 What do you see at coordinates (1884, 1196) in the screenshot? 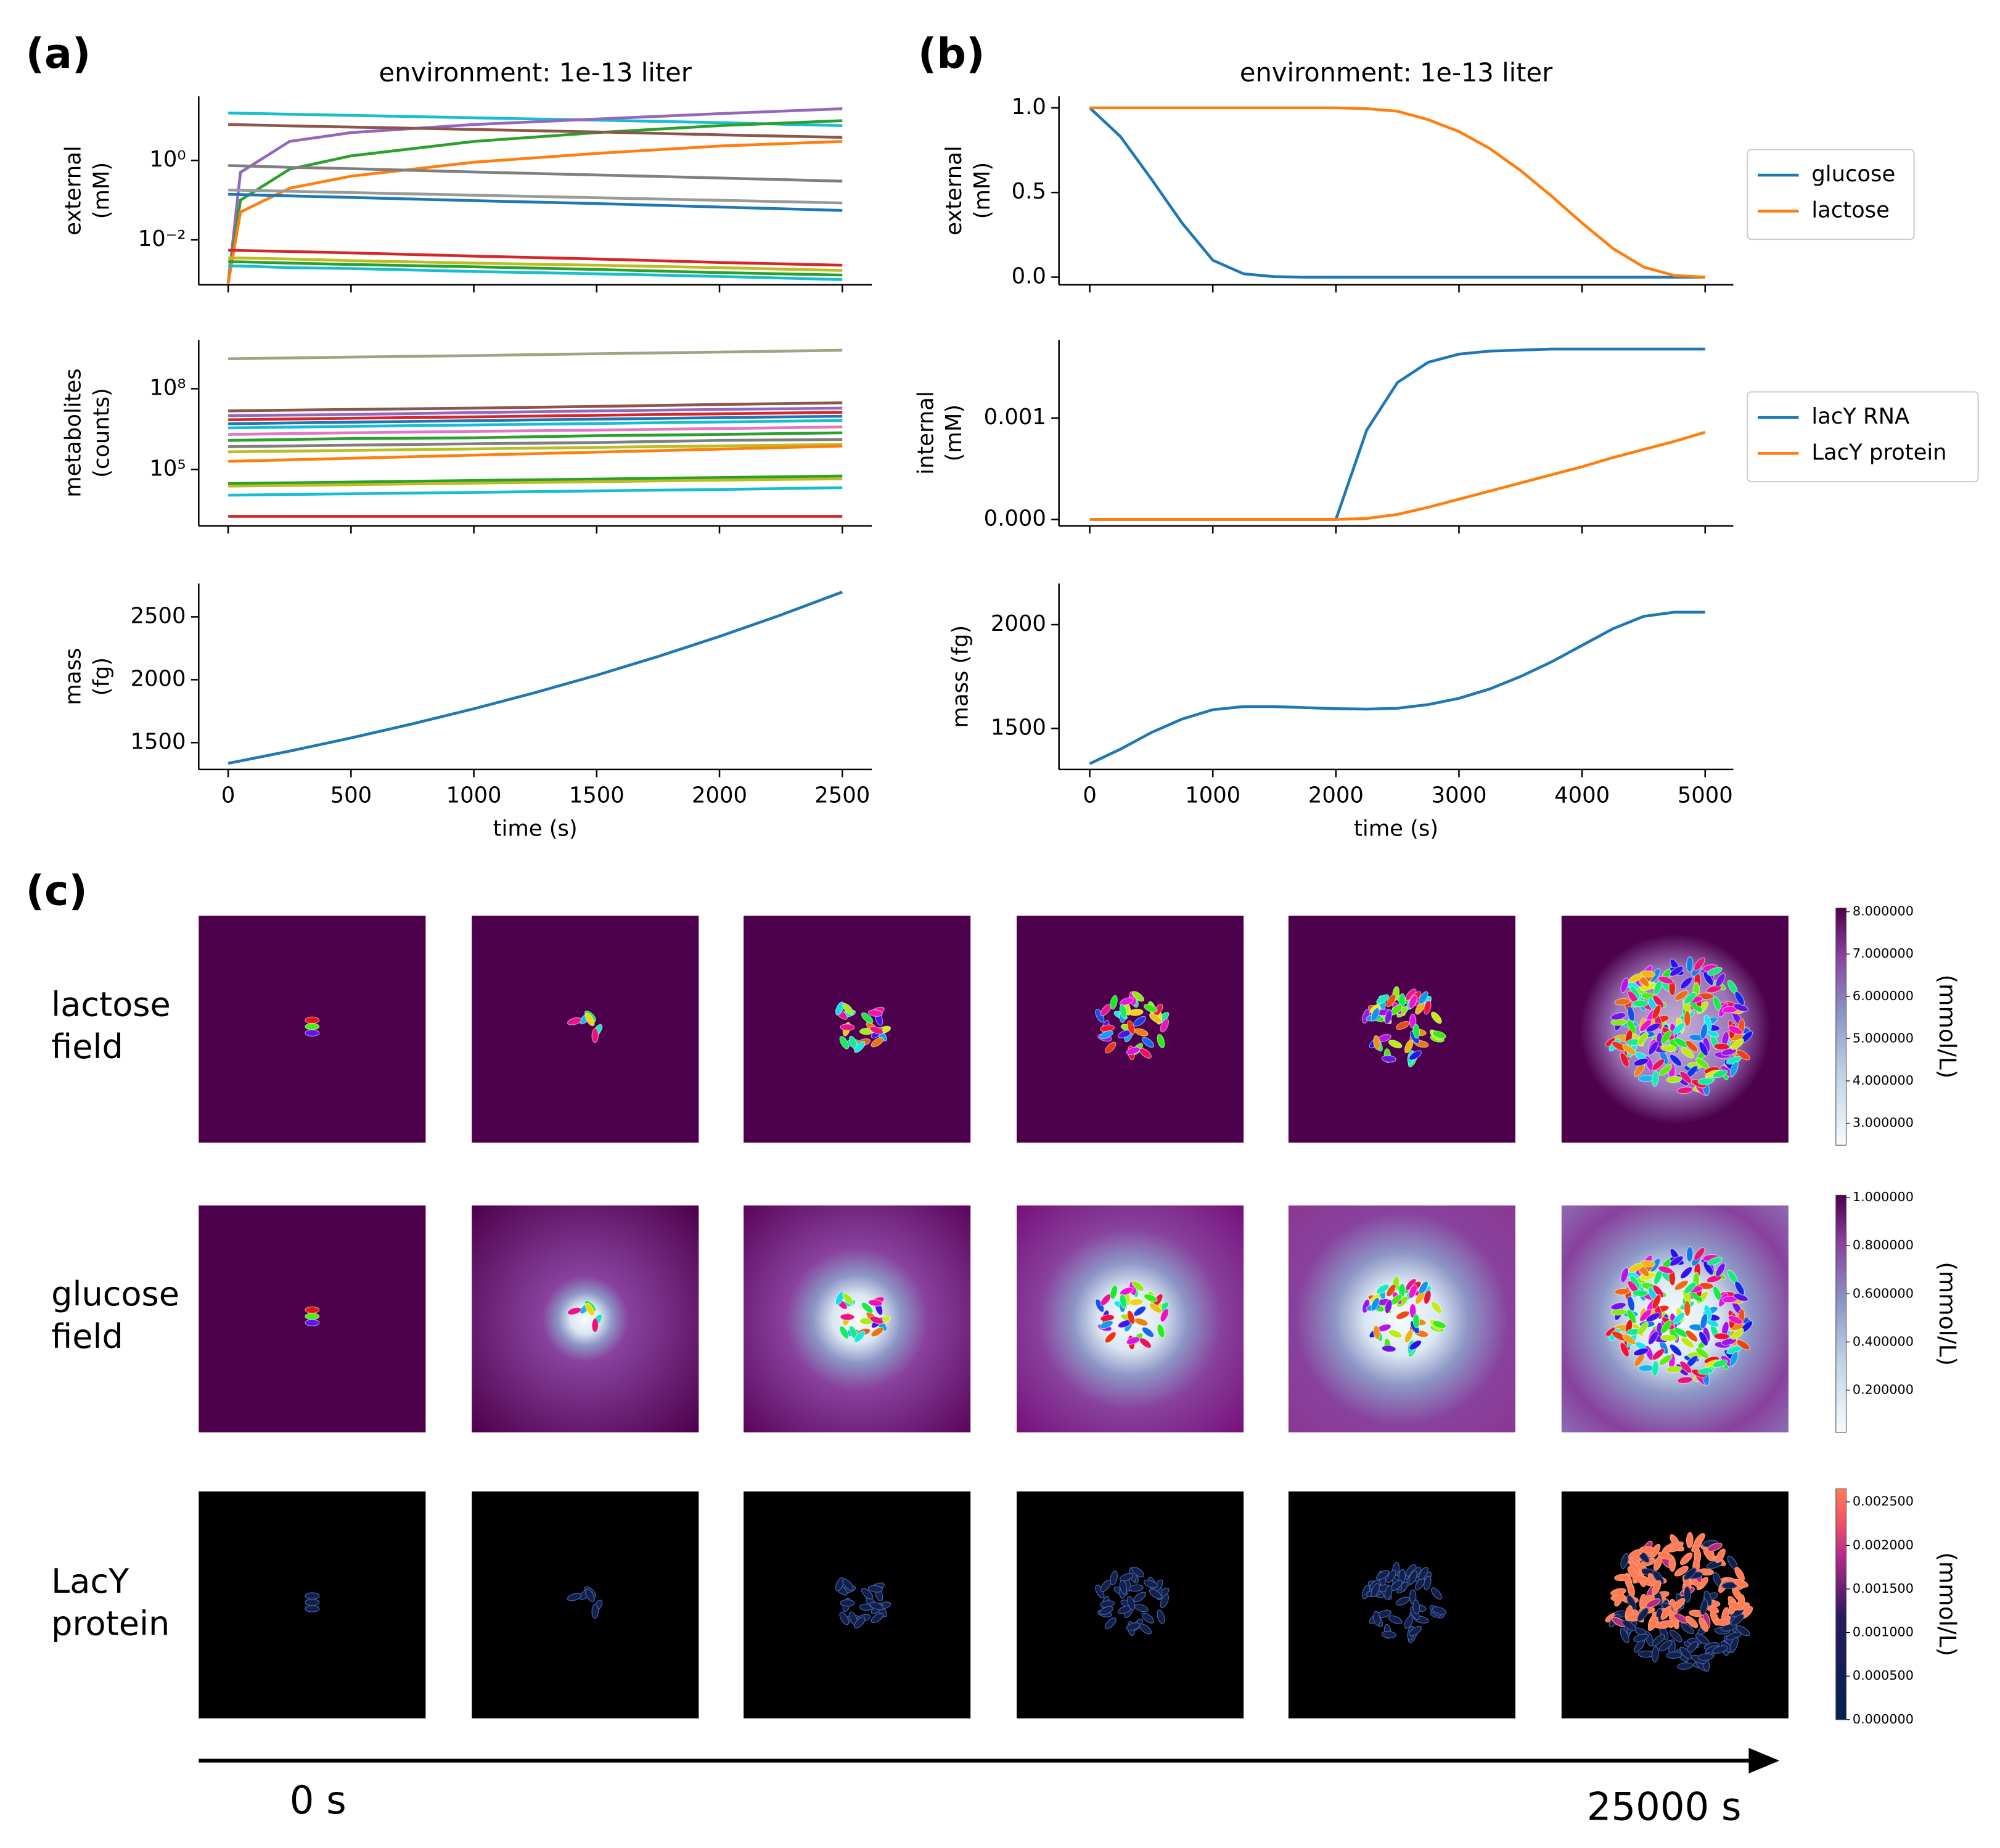
I see `colorbar-tick-label: 1.000000` at bounding box center [1884, 1196].